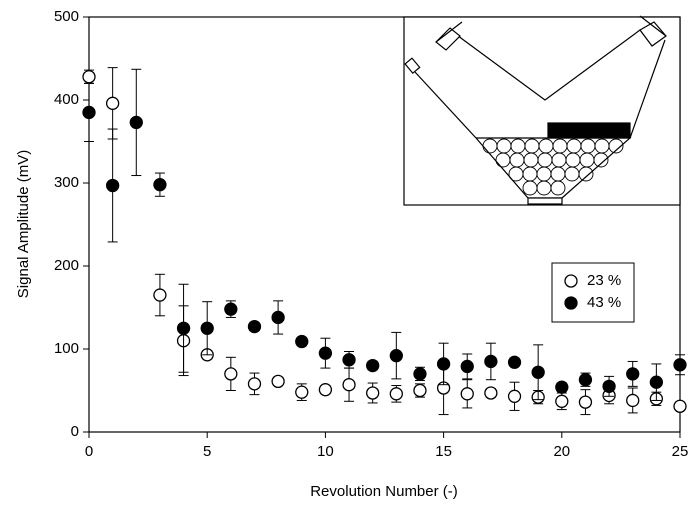  Describe the element at coordinates (325, 451) in the screenshot. I see `x-tick-label: 10` at that location.